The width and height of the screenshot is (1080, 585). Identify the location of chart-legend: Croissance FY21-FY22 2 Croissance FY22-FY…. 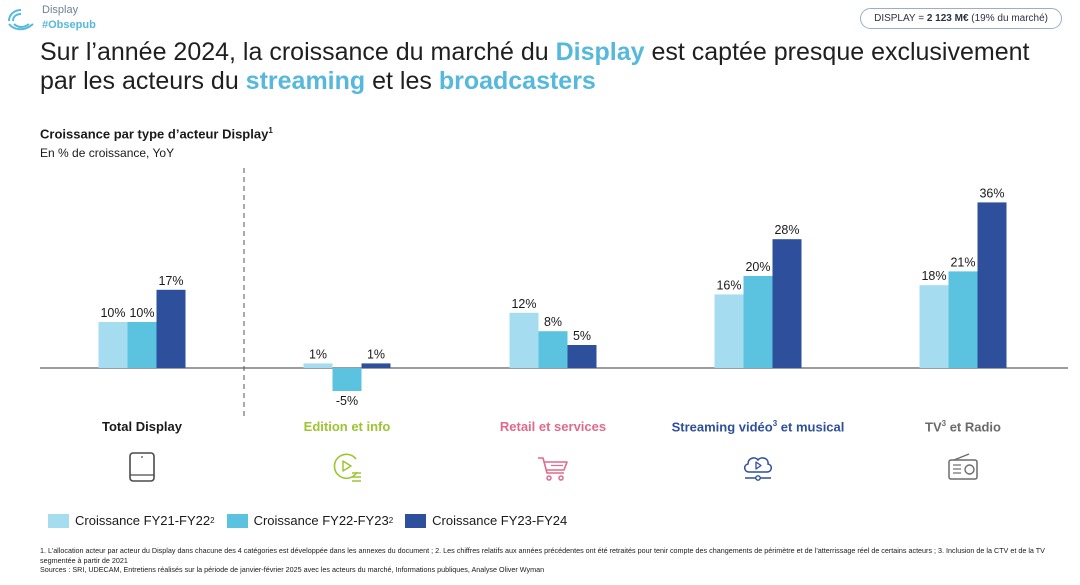
(313, 520).